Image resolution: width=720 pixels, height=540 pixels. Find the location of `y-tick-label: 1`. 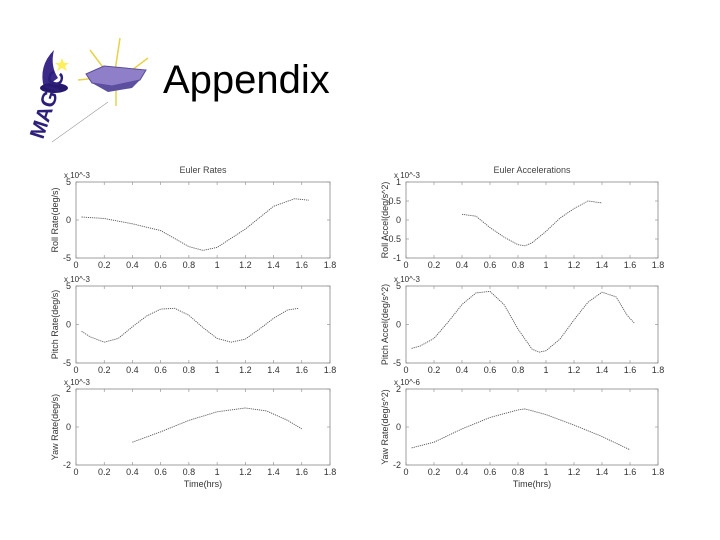

y-tick-label: 1 is located at coordinates (398, 182).